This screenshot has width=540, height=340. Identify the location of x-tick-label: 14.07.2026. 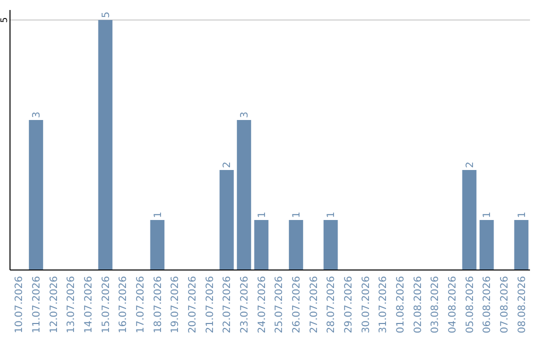
(89, 305).